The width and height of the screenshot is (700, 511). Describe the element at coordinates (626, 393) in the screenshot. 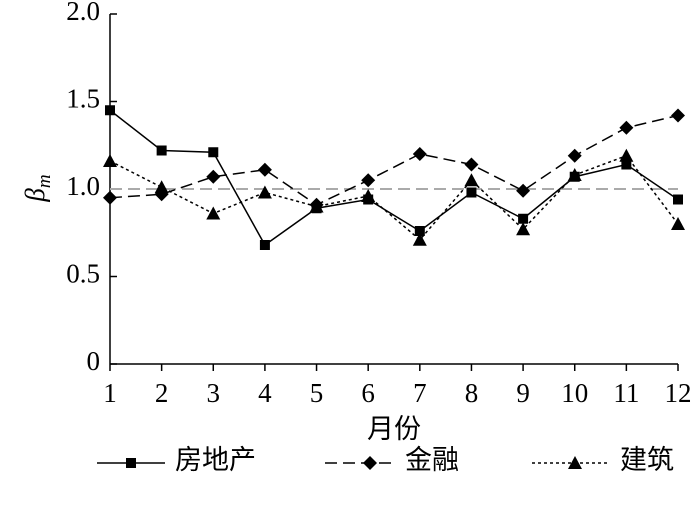

I see `x-tick-label: 11` at that location.